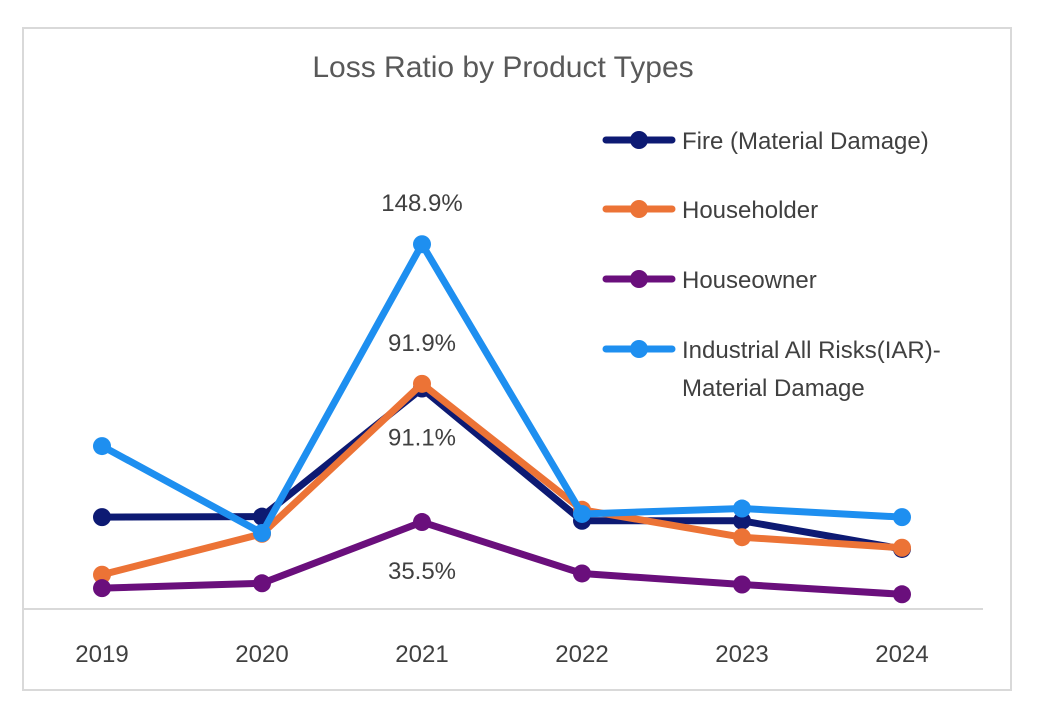  I want to click on legend-label: Fire (Material Damage), so click(805, 141).